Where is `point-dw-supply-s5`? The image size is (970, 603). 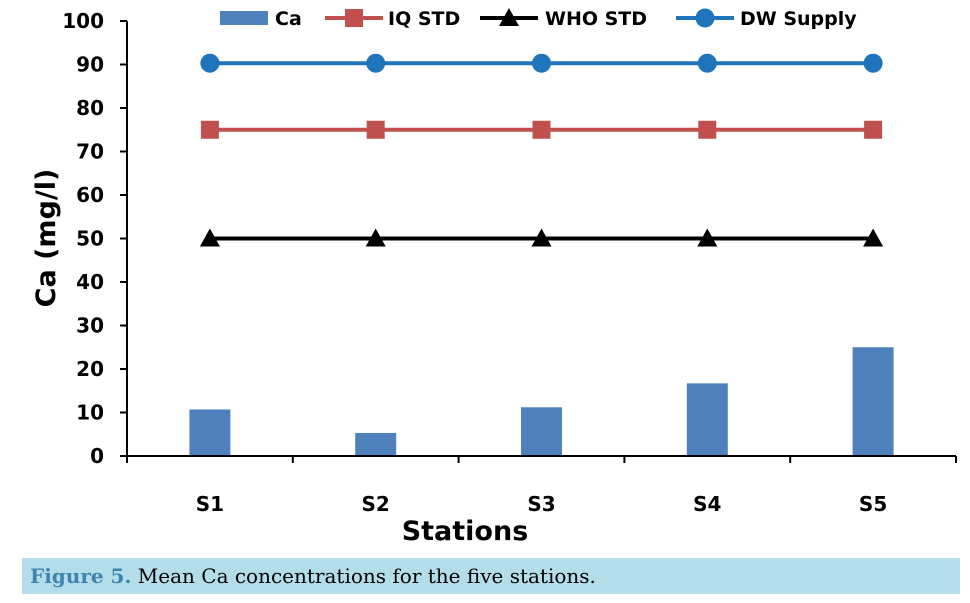
point-dw-supply-s5 is located at coordinates (873, 63).